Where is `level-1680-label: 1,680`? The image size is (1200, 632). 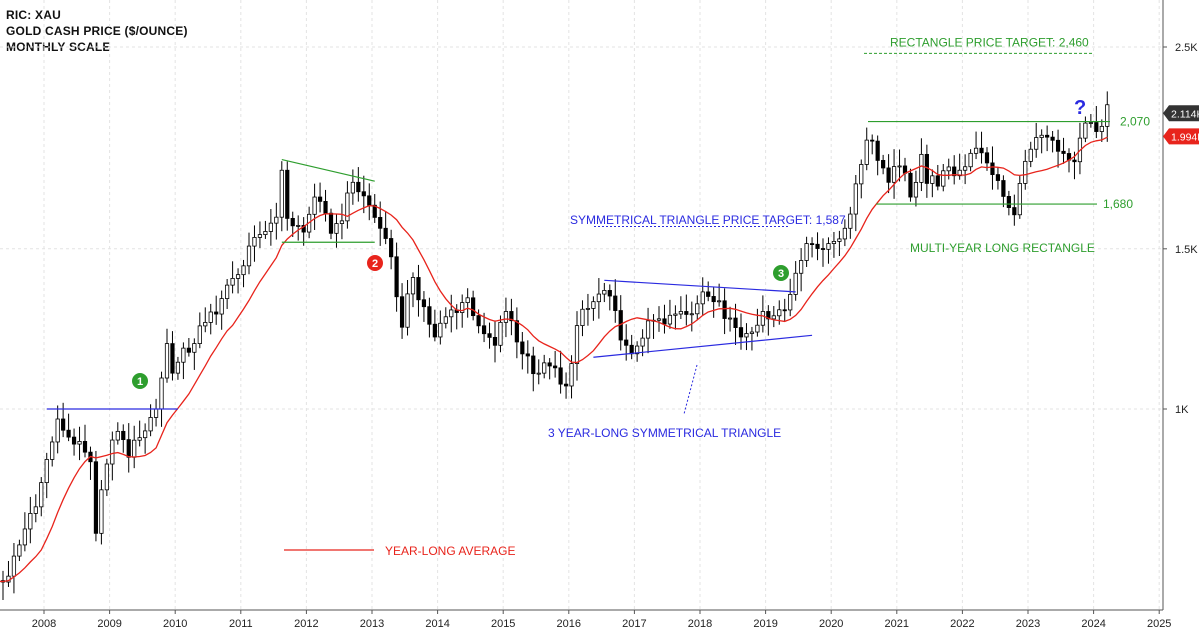
level-1680-label: 1,680 is located at coordinates (1118, 204).